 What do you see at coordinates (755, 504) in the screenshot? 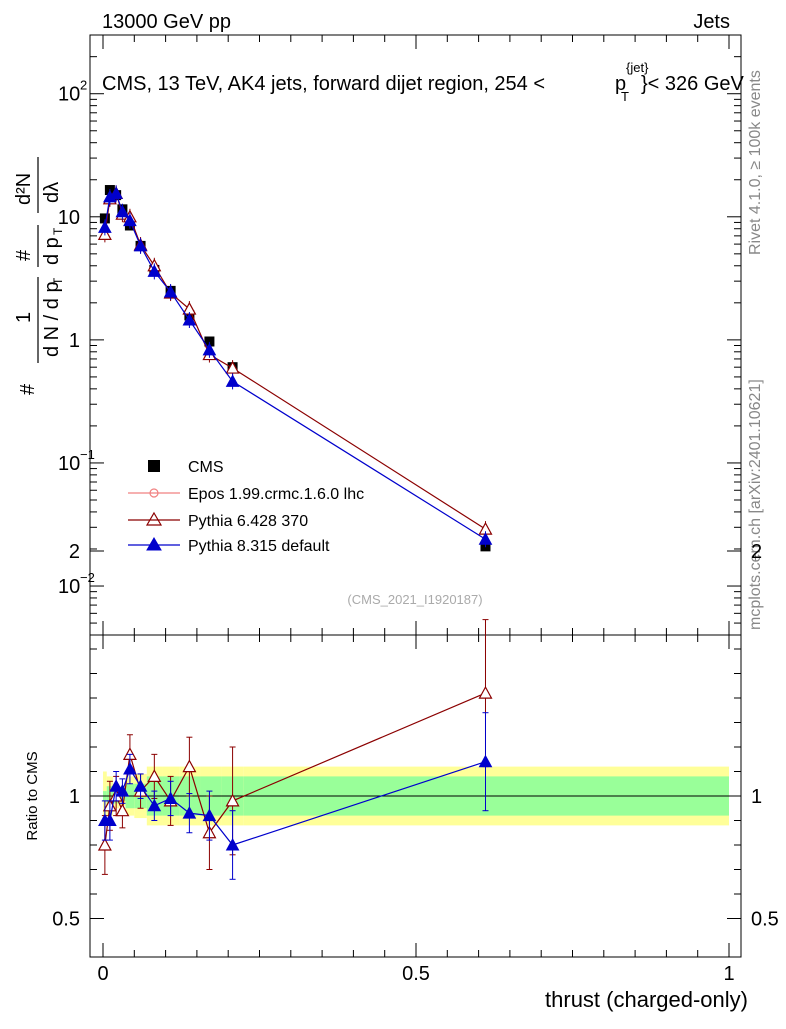
I see `mcplots-credit: mcplots.cern.ch [arXiv:2401.10621]` at bounding box center [755, 504].